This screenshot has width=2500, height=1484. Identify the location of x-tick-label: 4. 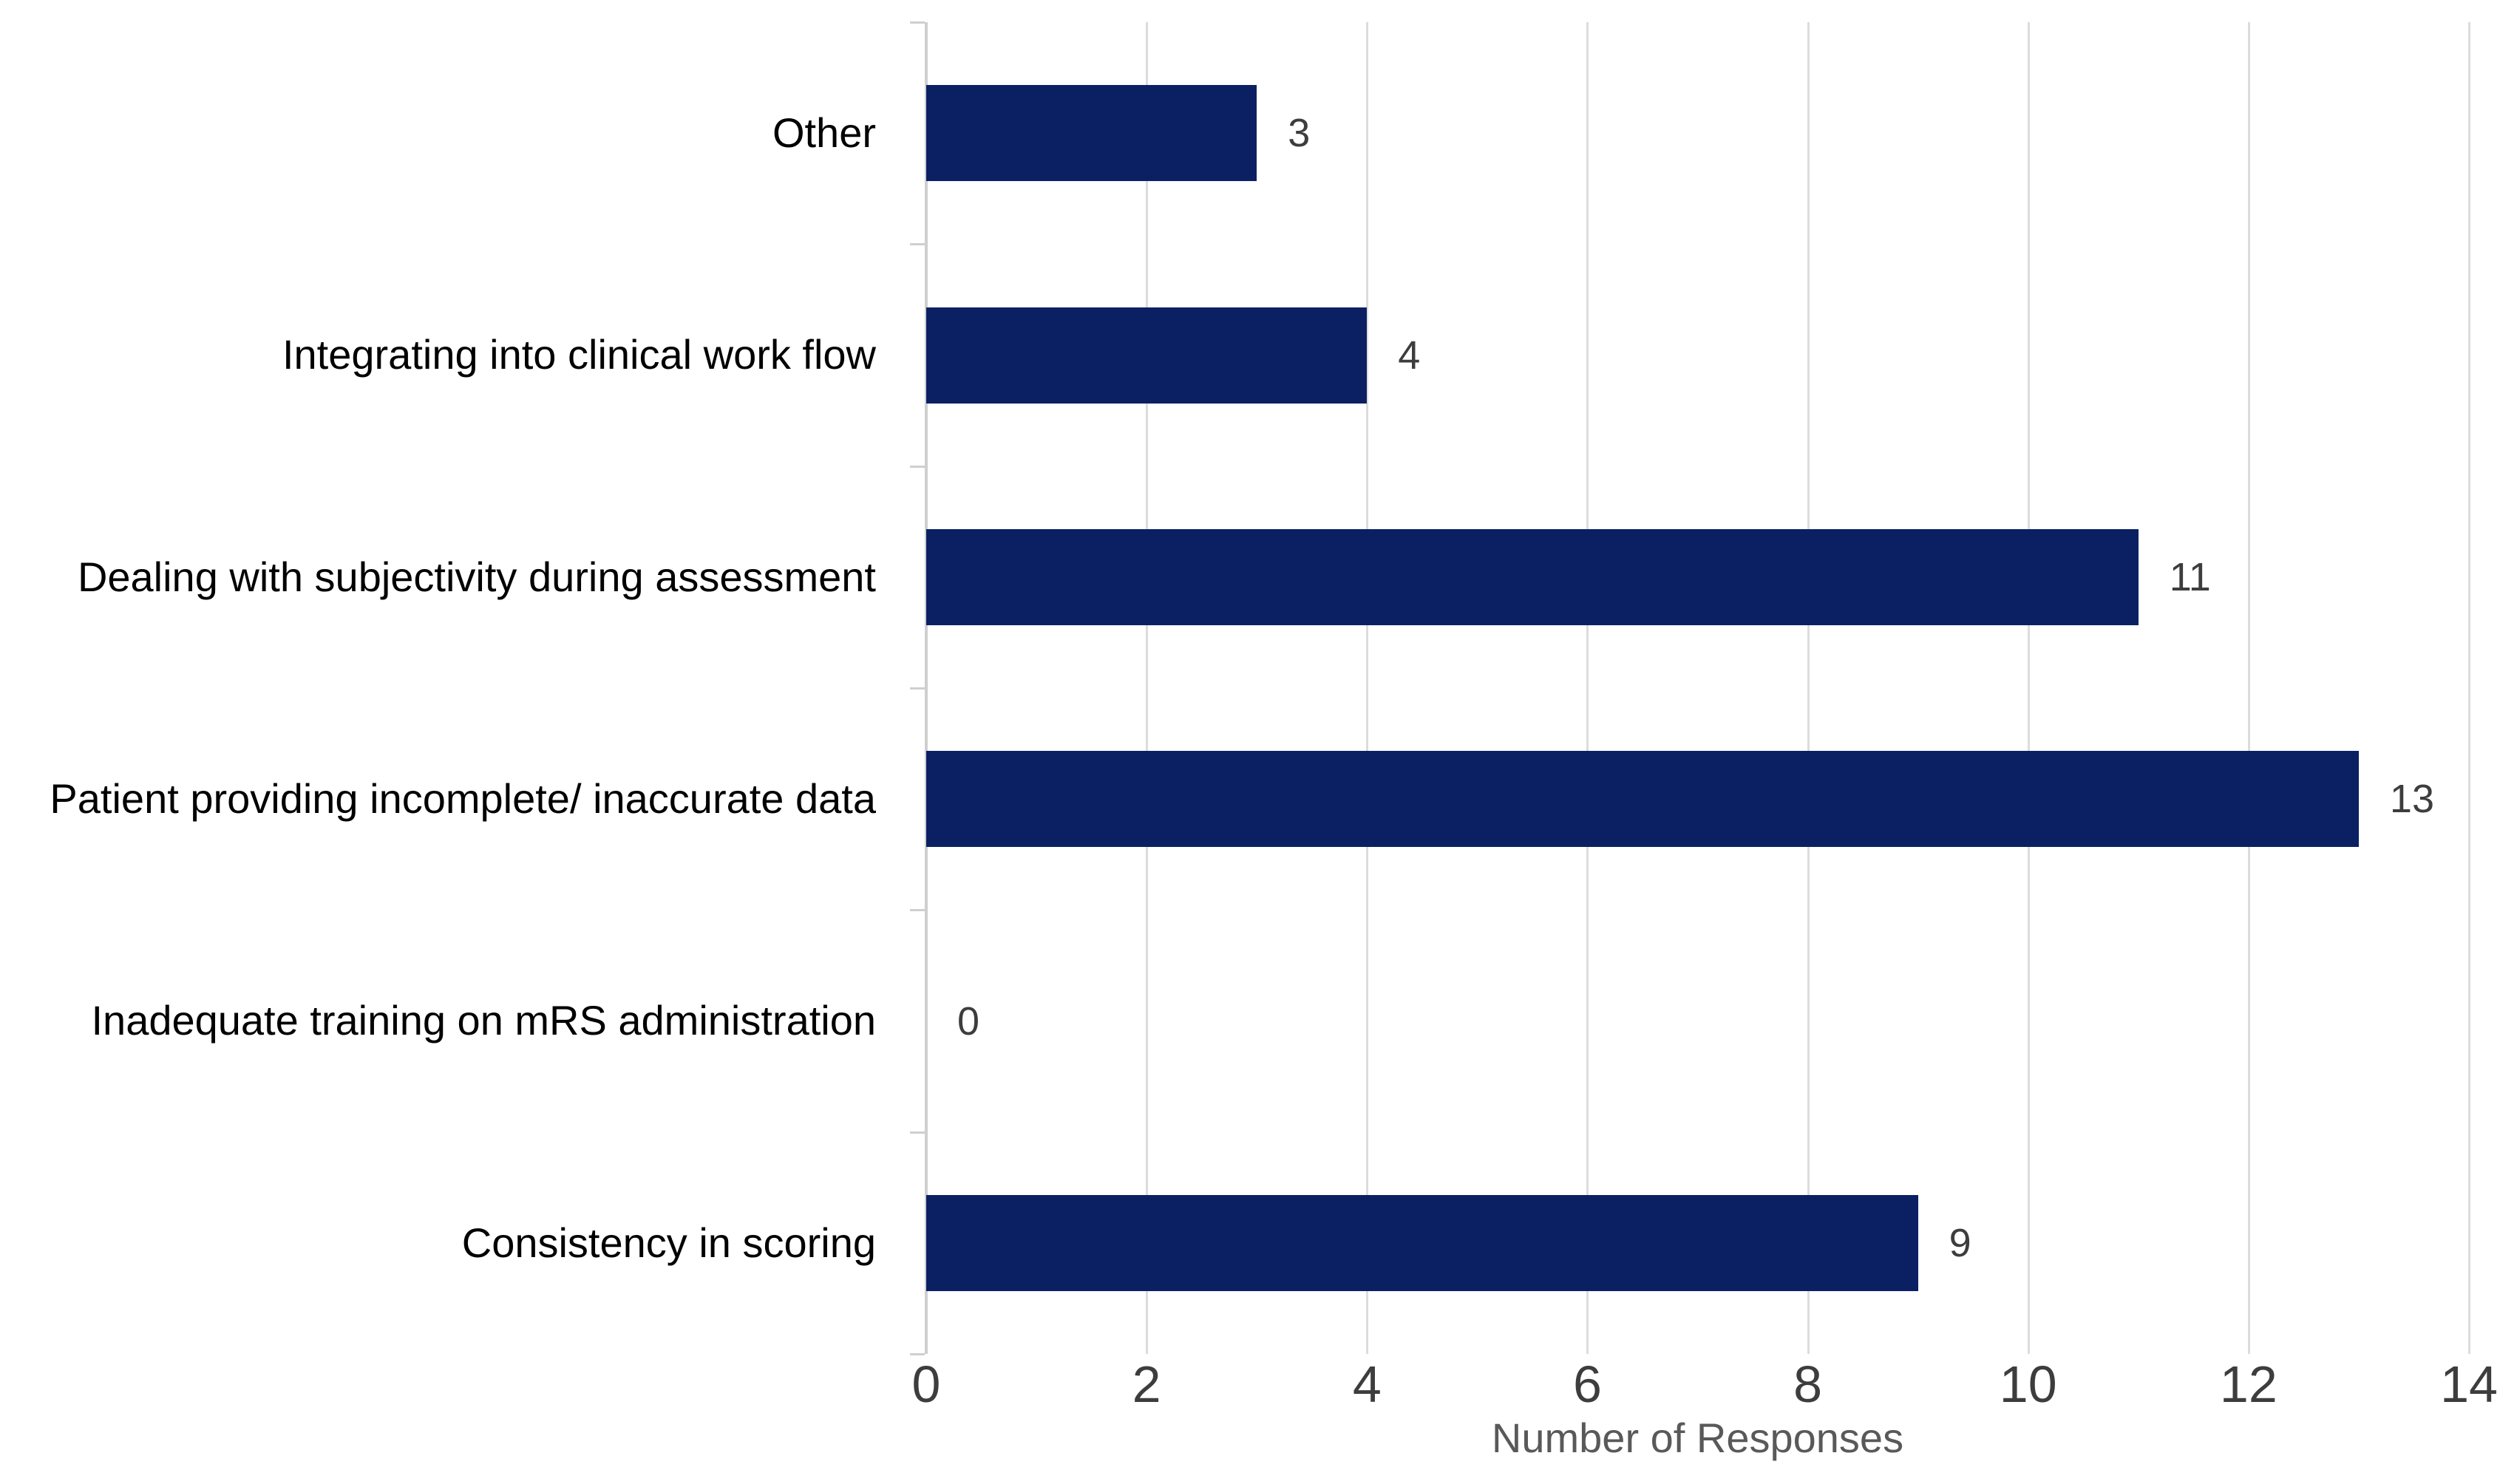
(1367, 1384).